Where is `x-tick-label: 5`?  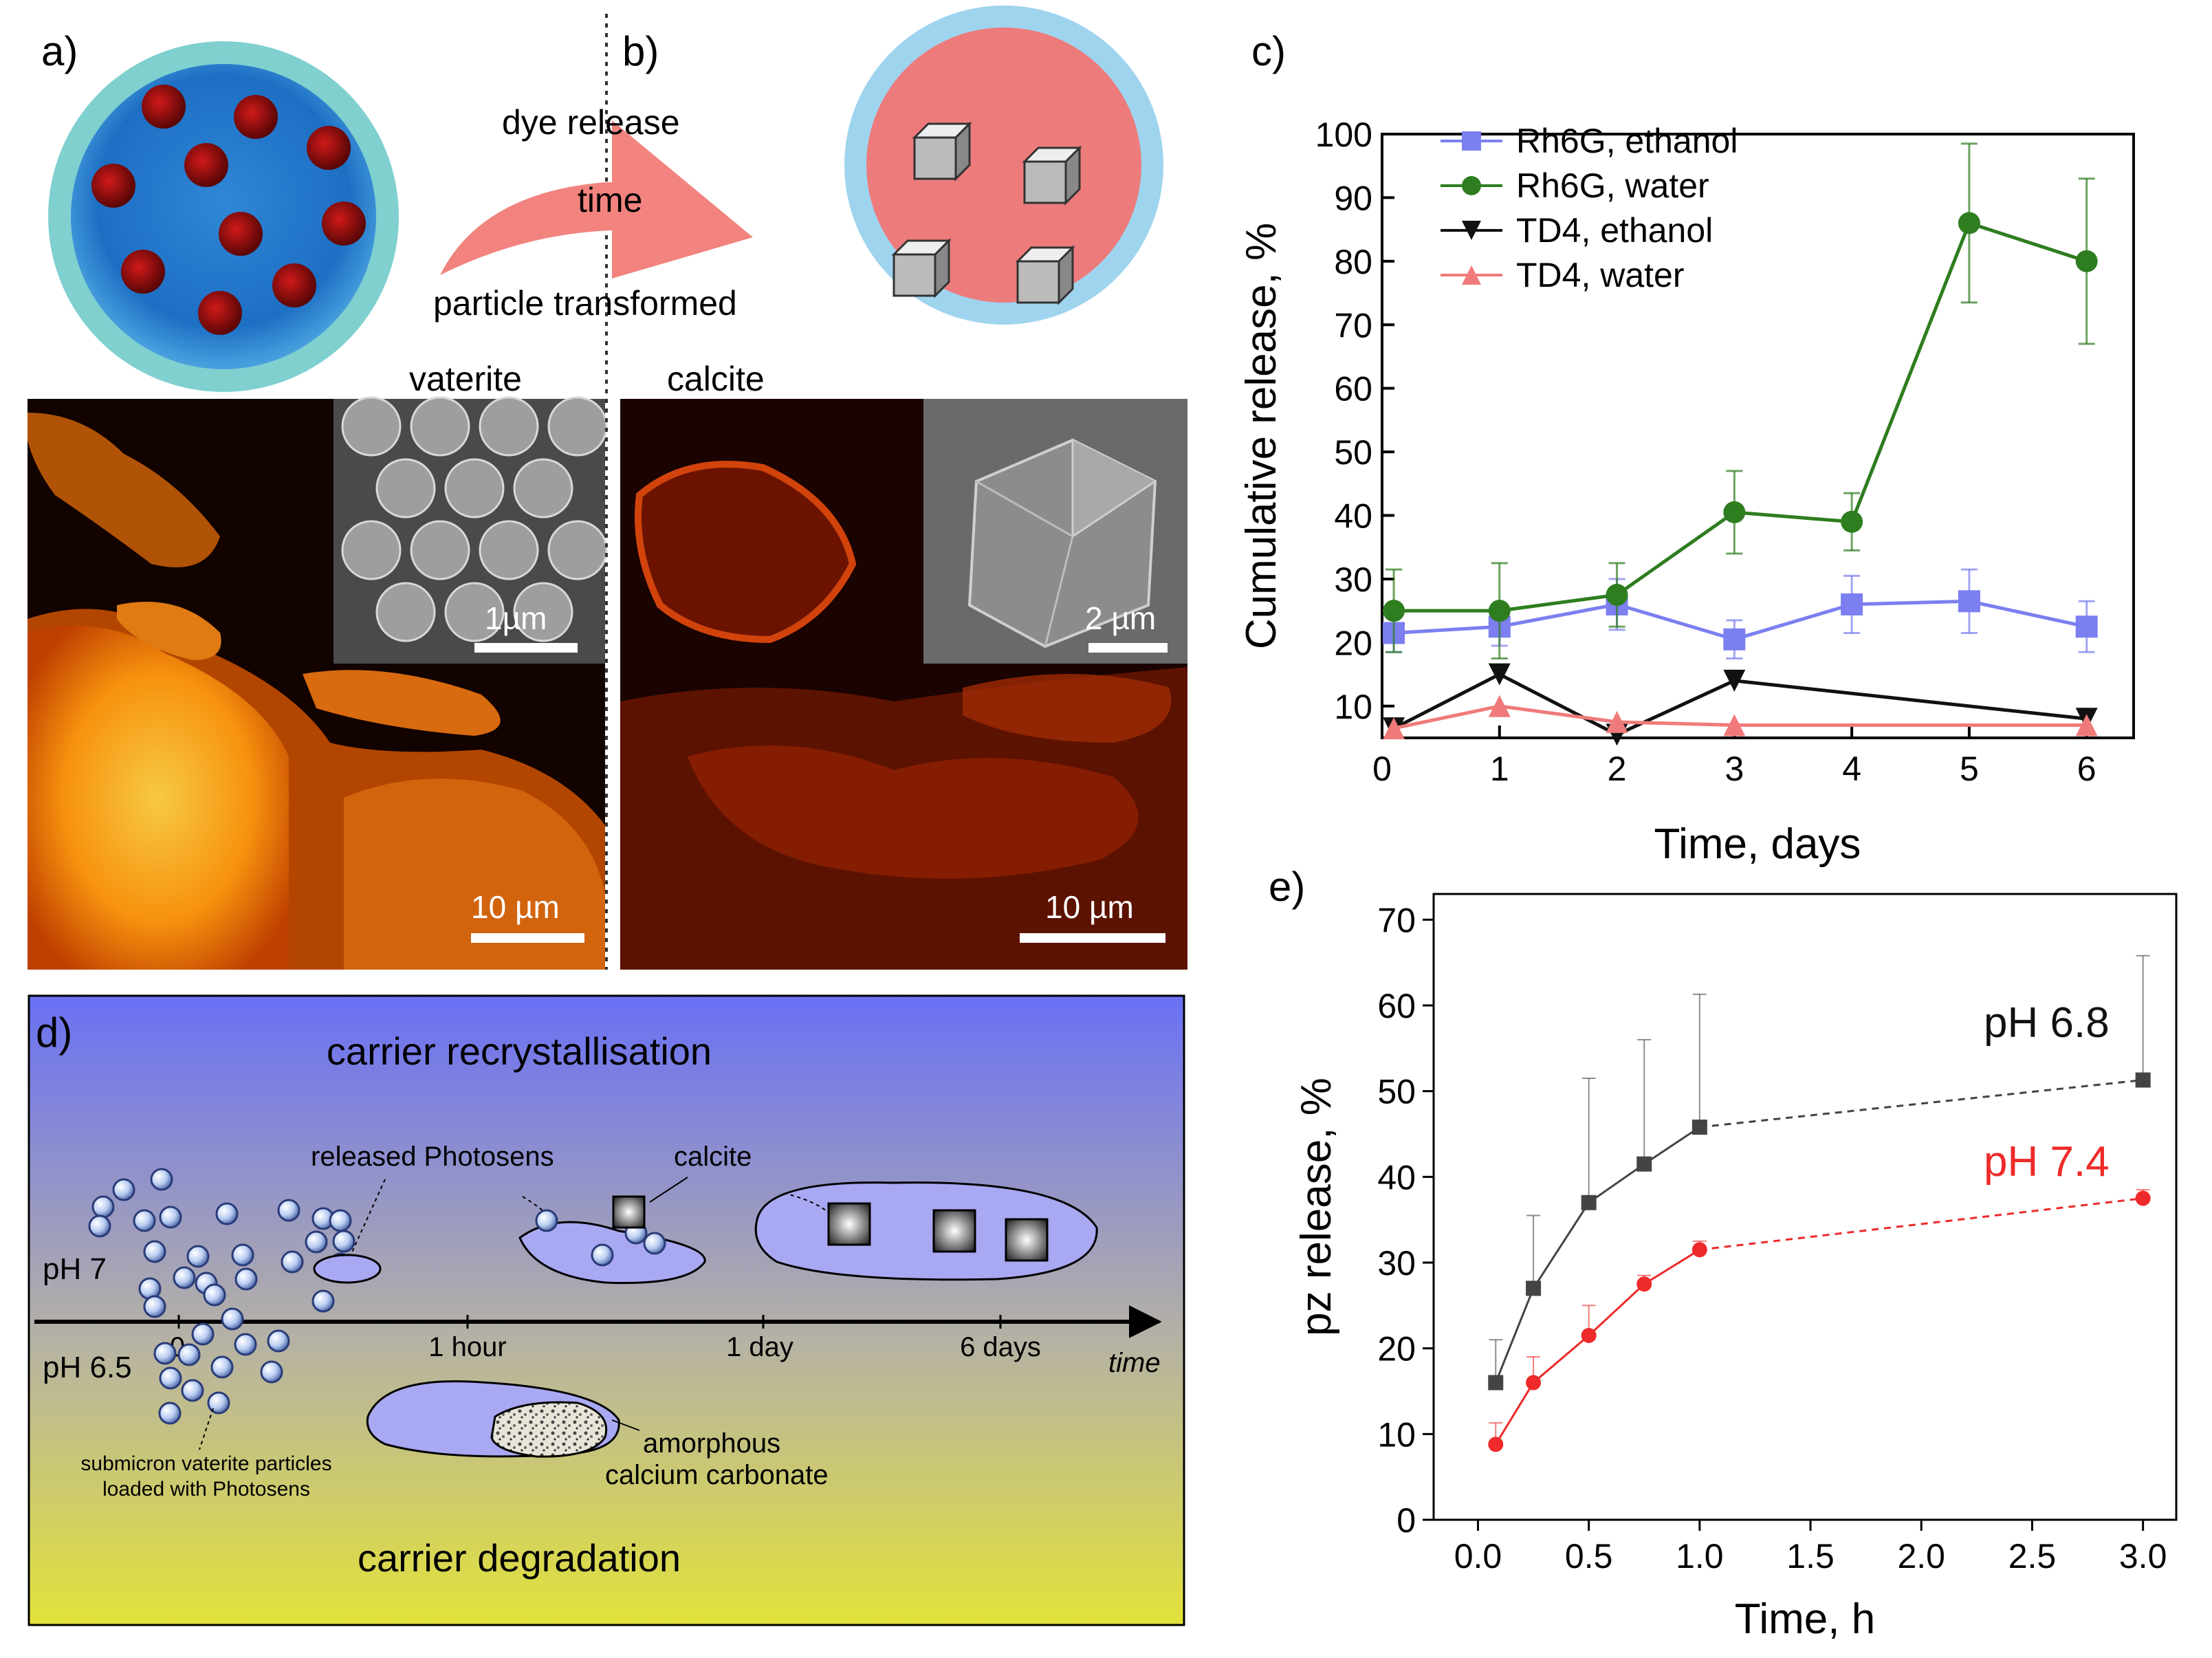
x-tick-label: 5 is located at coordinates (1969, 769).